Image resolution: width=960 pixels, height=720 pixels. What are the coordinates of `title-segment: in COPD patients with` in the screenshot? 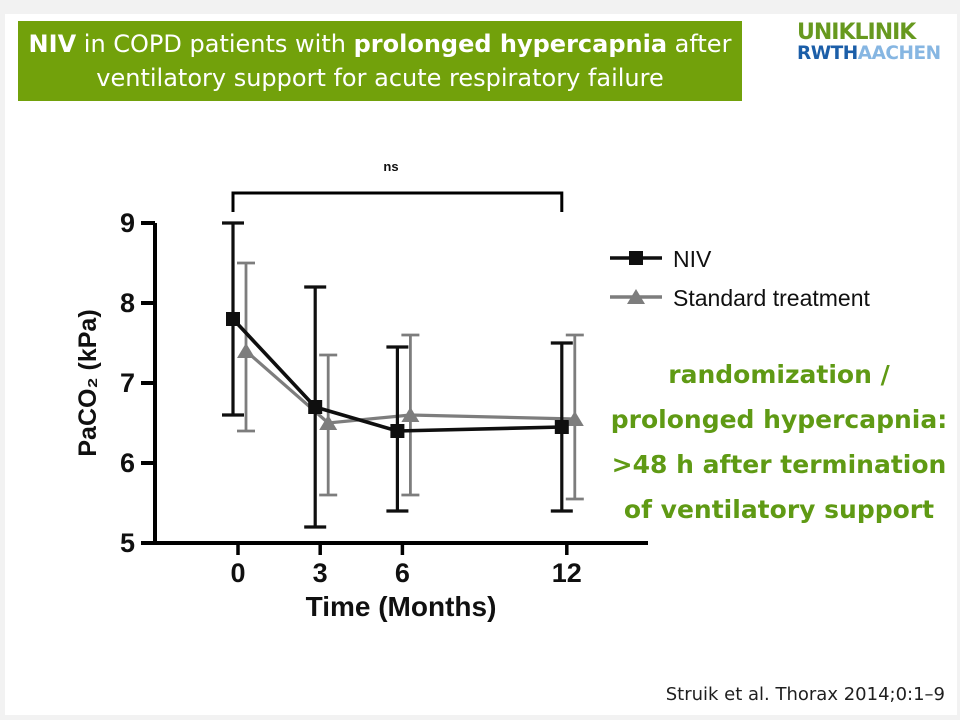 It's located at (215, 44).